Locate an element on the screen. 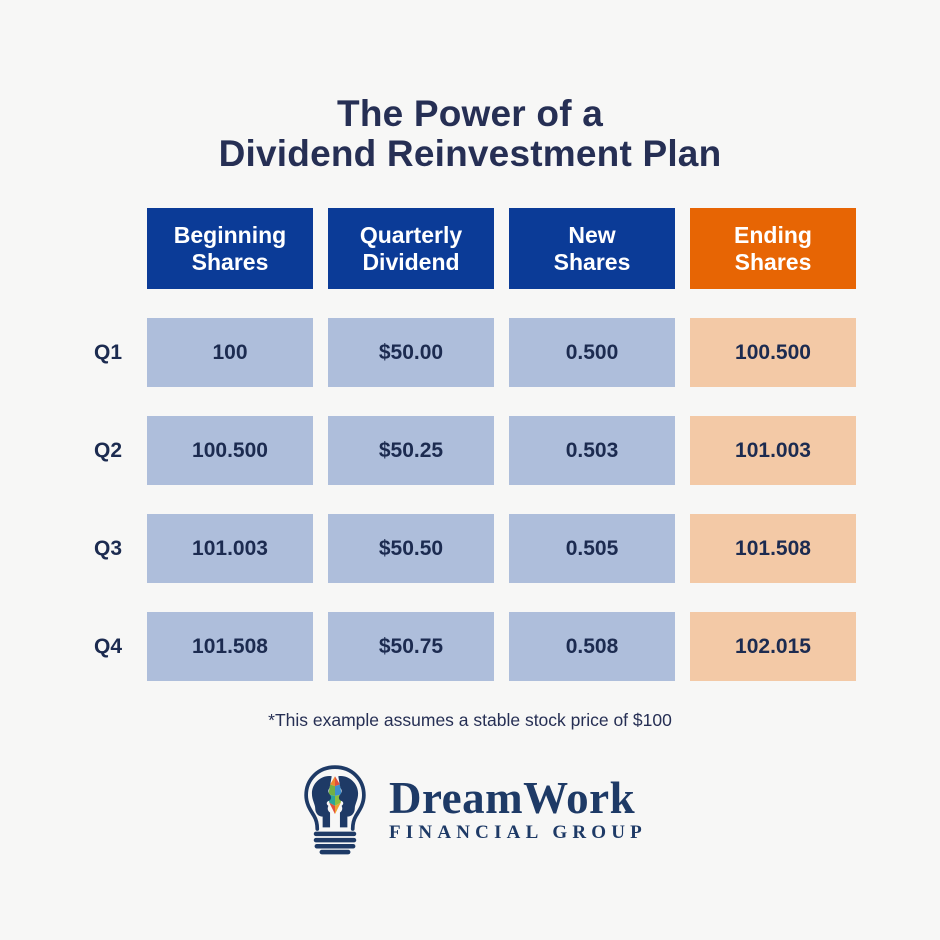  column-header-beginning-shares: Beginning Shares is located at coordinates (230, 248).